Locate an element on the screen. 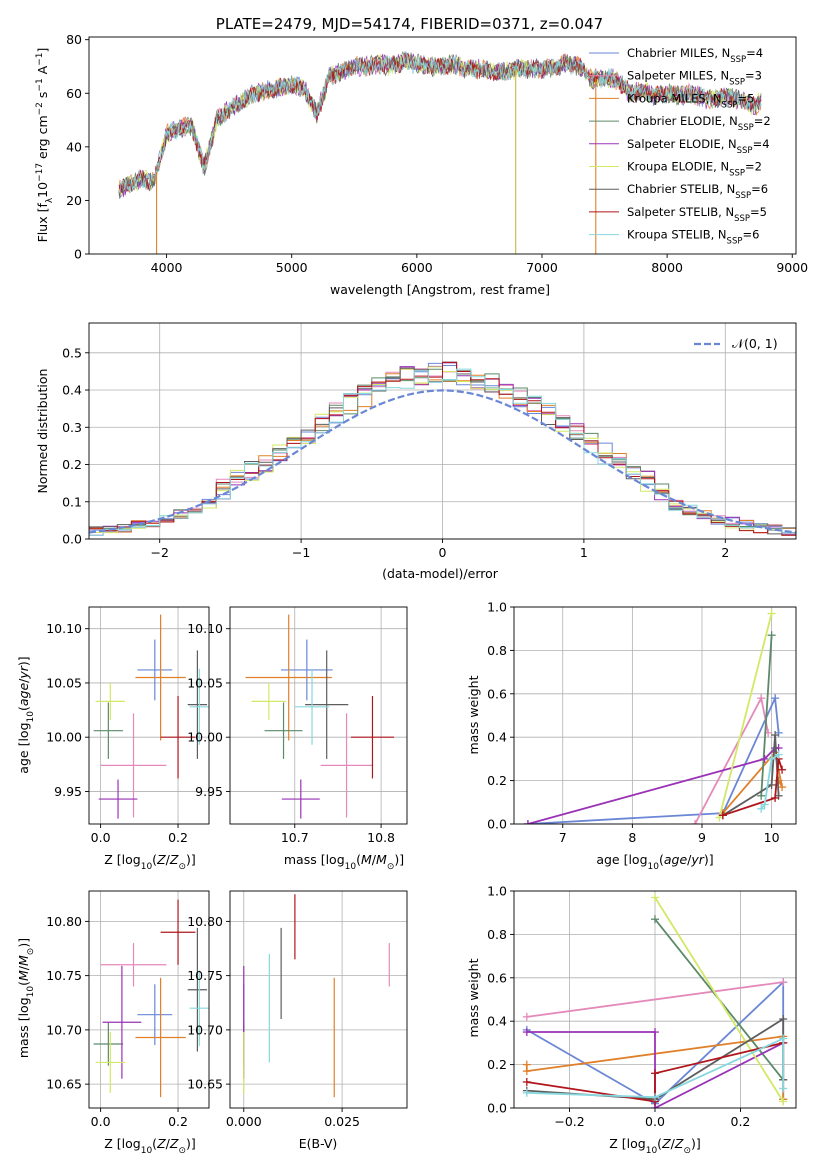 The height and width of the screenshot is (1170, 819). y-tick-label: 80 is located at coordinates (74, 39).